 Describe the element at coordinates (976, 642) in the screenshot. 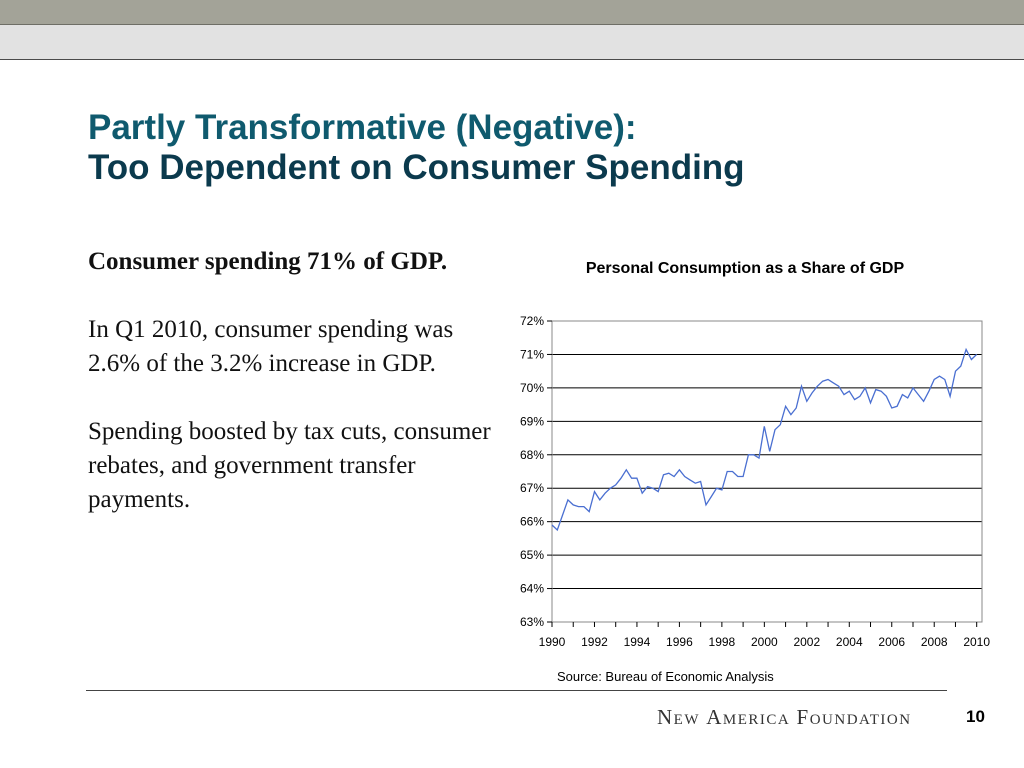

I see `x-tick-label: 2010` at that location.